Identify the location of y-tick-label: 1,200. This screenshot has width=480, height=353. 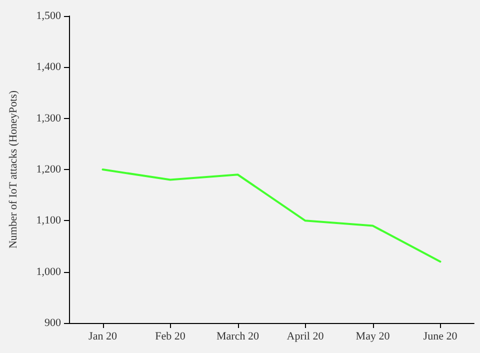
(49, 170).